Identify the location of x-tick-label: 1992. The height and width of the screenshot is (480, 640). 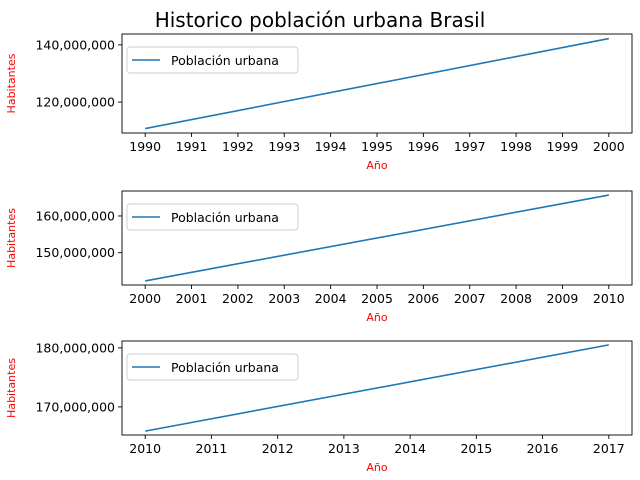
(238, 146).